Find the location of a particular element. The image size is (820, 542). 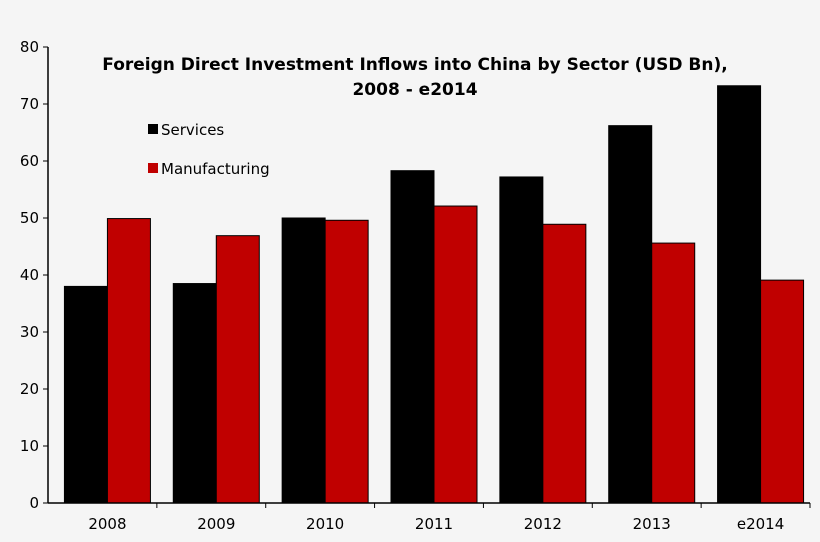

bar-services-2013 is located at coordinates (630, 314).